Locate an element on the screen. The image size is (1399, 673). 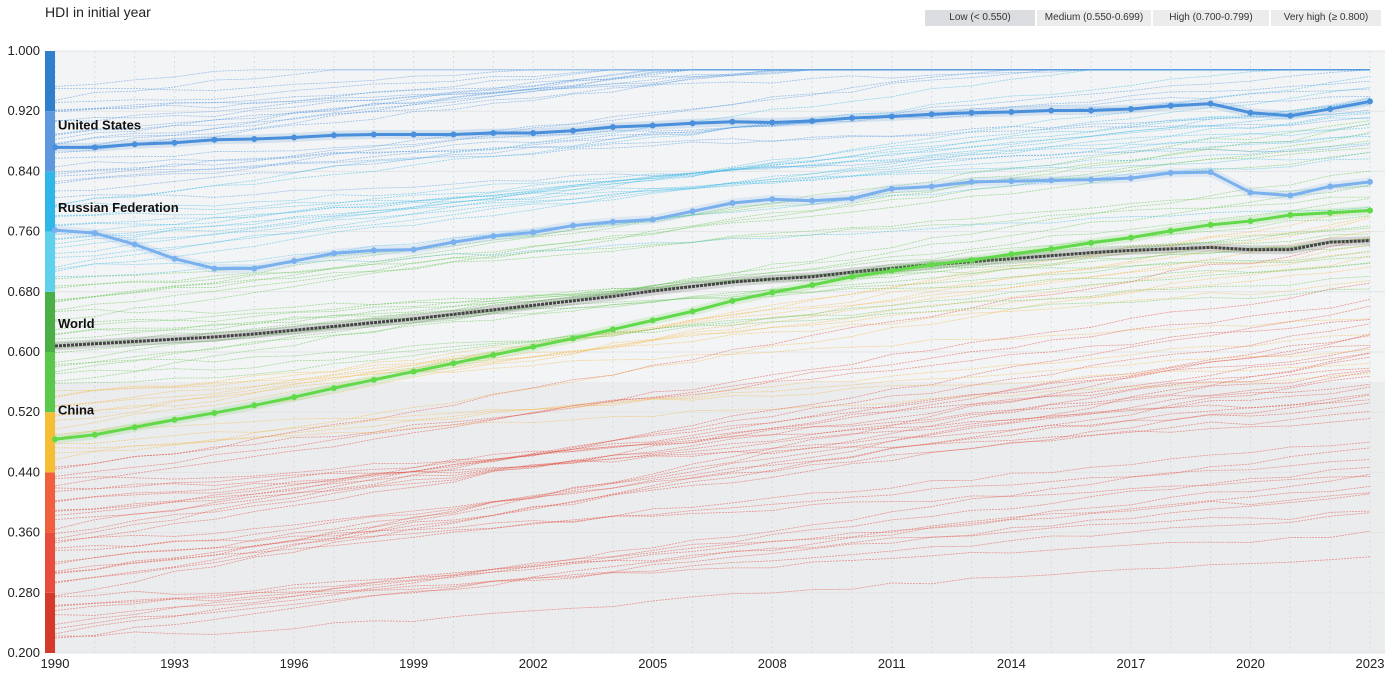
legend-very-high: Very high (≥ 0.800) is located at coordinates (1326, 18).